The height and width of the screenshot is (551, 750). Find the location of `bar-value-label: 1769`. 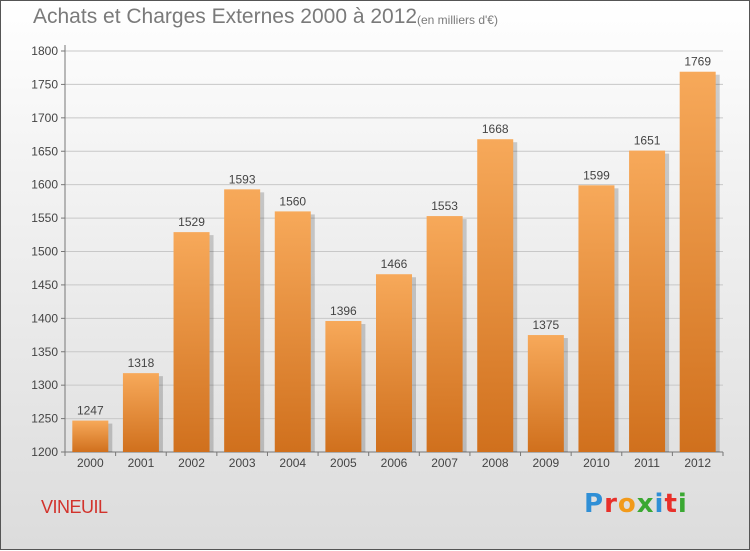

bar-value-label: 1769 is located at coordinates (697, 62).